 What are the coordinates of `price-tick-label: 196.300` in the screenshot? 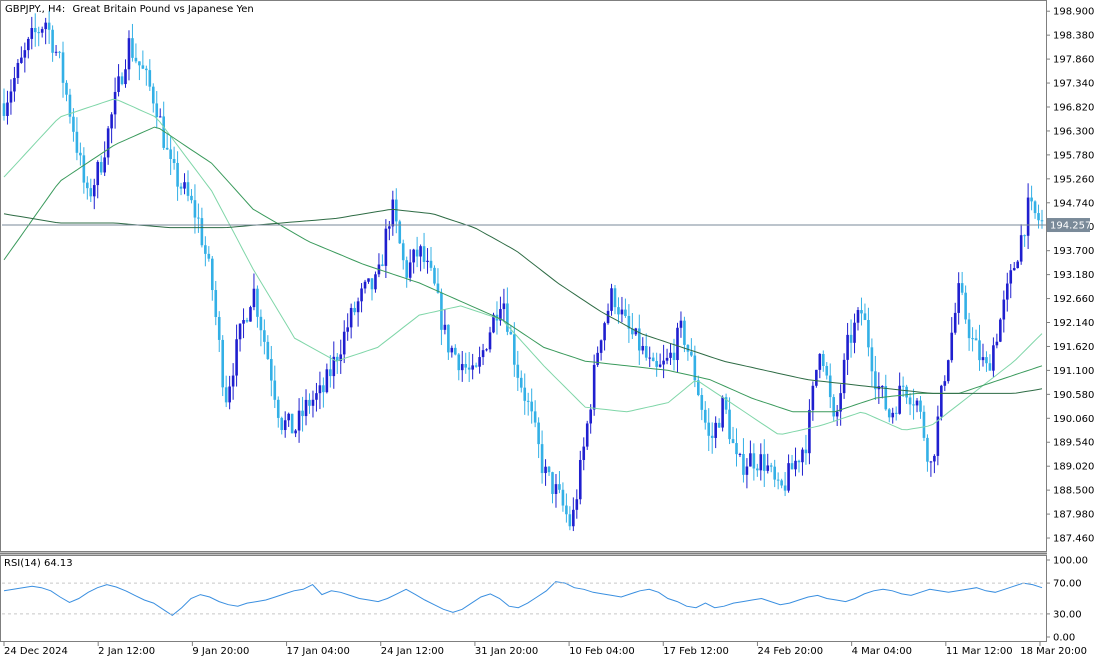 It's located at (1073, 131).